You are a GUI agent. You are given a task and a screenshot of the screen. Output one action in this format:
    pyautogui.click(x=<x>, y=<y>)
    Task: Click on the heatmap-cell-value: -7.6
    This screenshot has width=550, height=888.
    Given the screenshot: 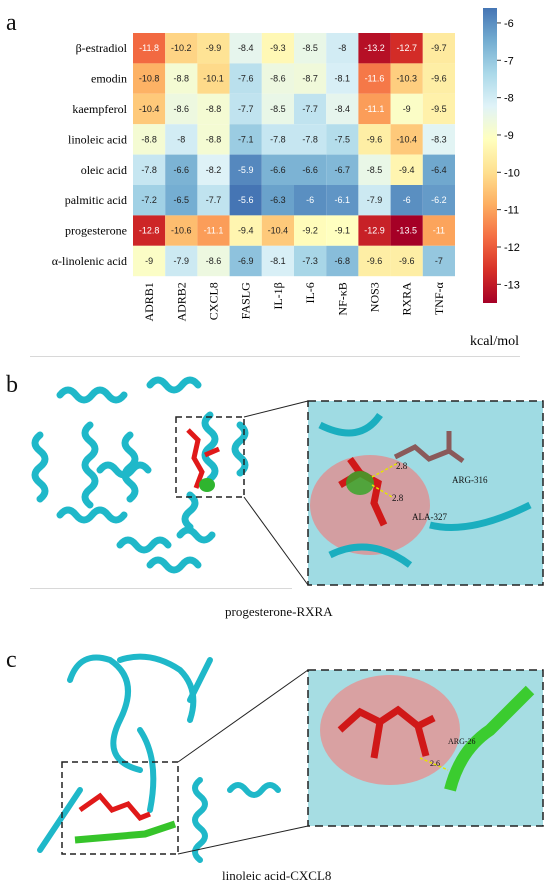 What is the action you would take?
    pyautogui.click(x=246, y=79)
    